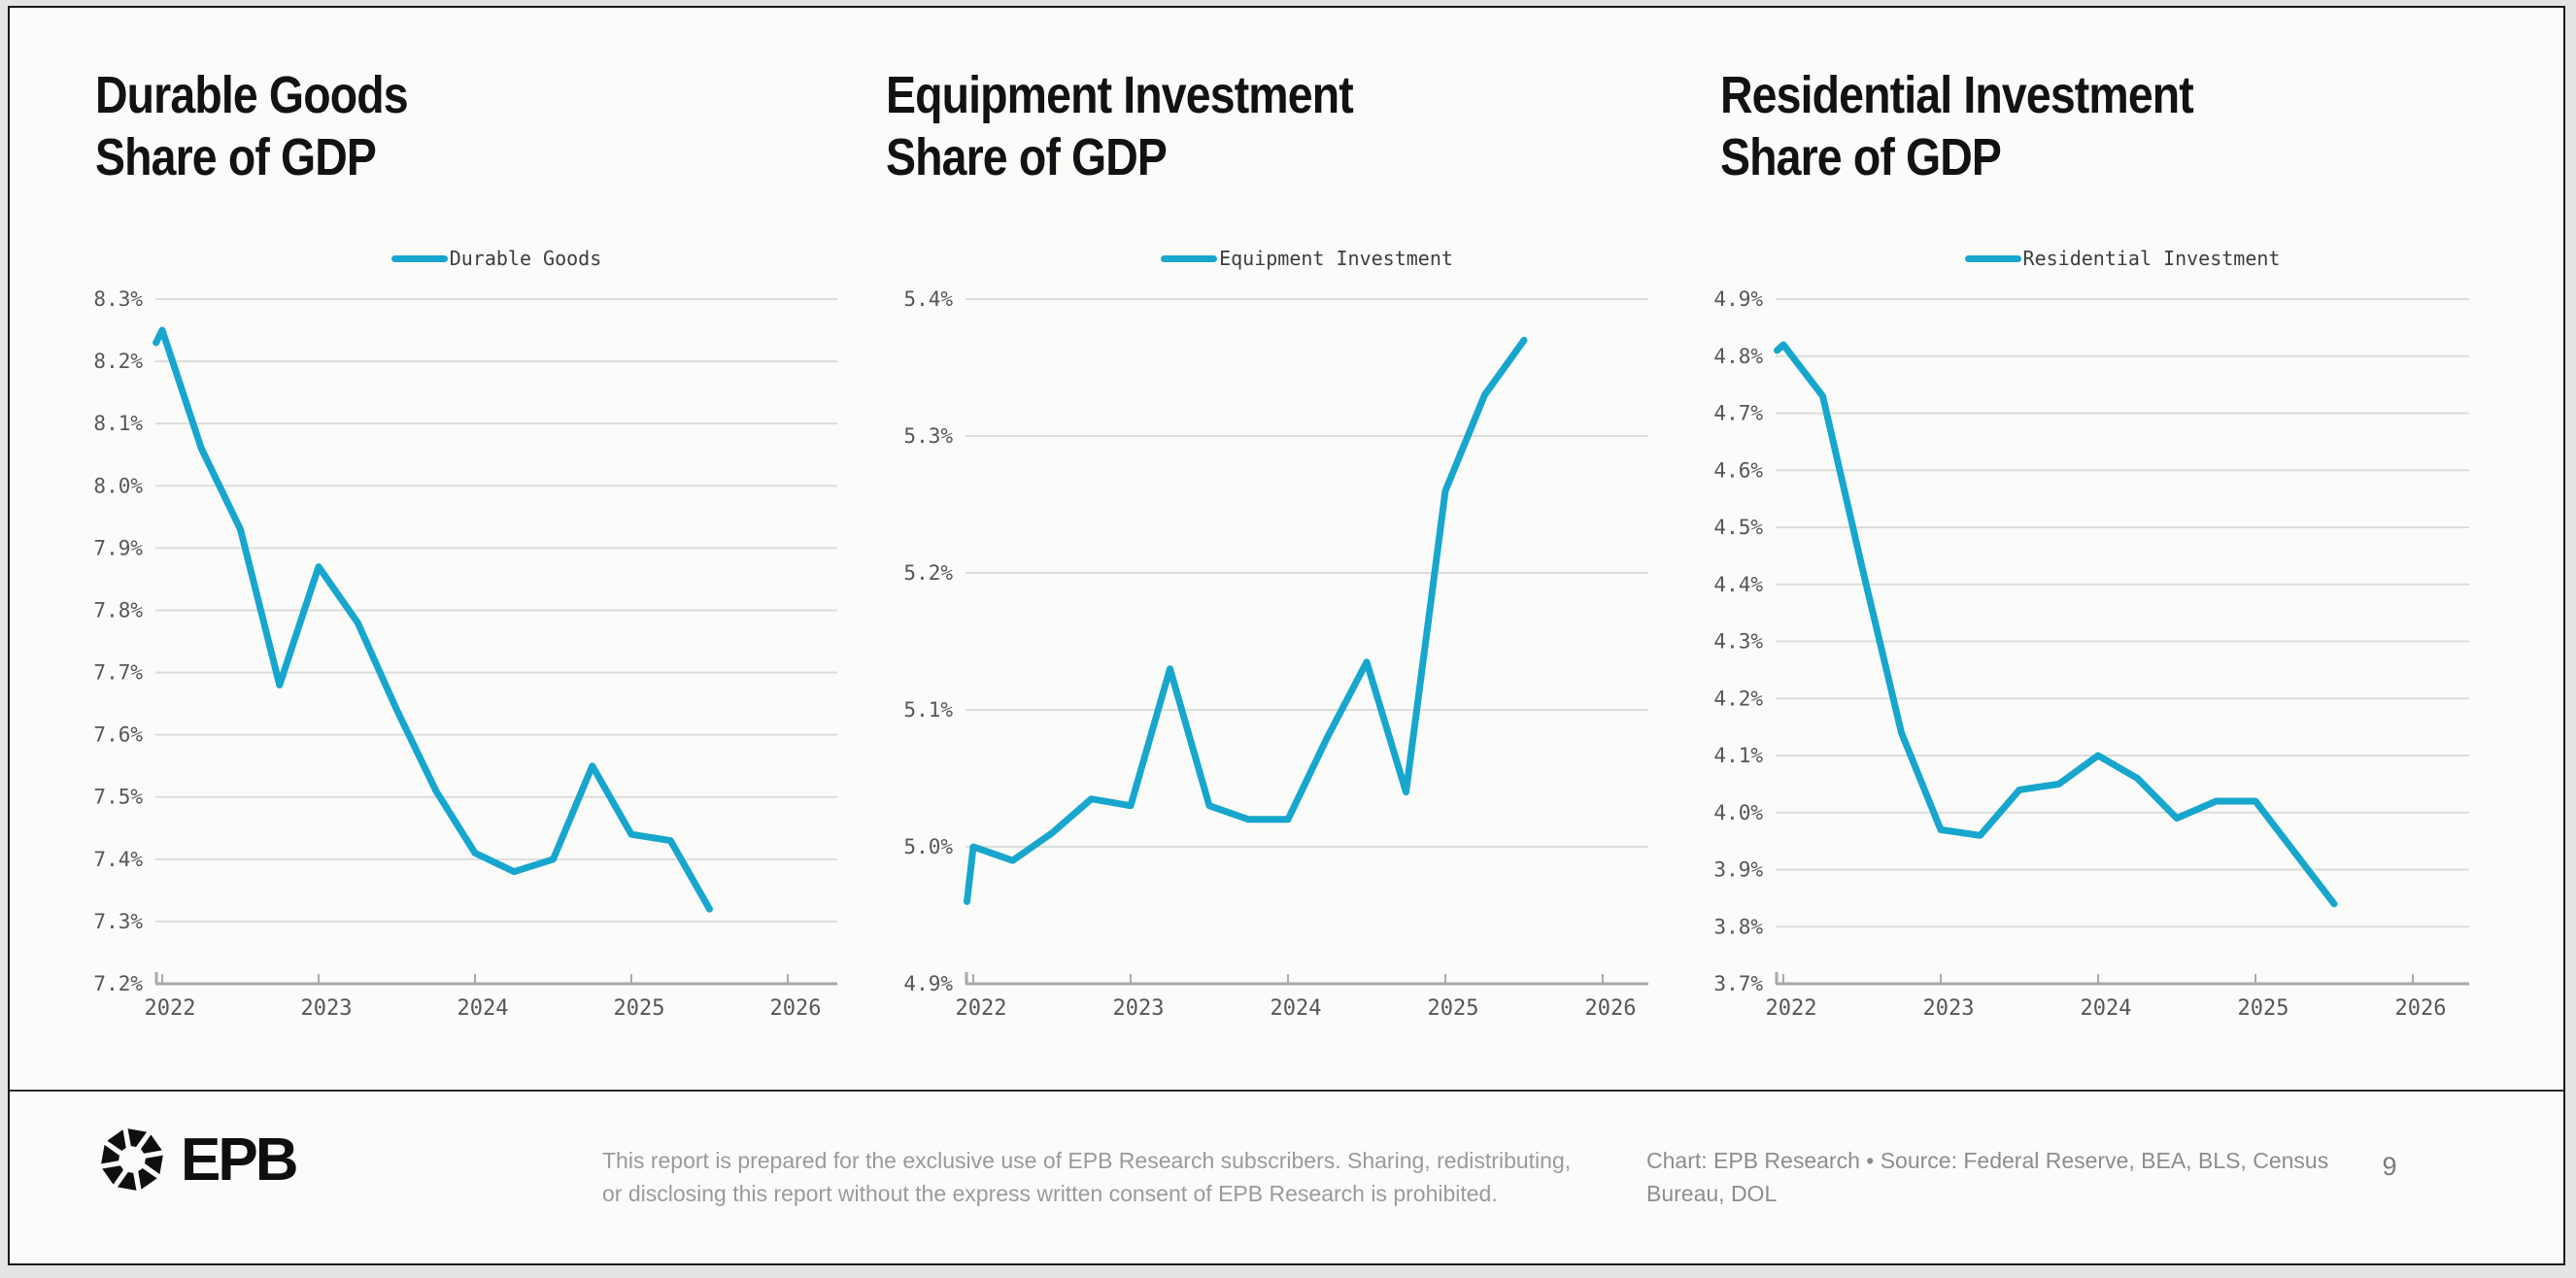 The image size is (2576, 1278). What do you see at coordinates (118, 797) in the screenshot?
I see `y-tick-label: 7.5%` at bounding box center [118, 797].